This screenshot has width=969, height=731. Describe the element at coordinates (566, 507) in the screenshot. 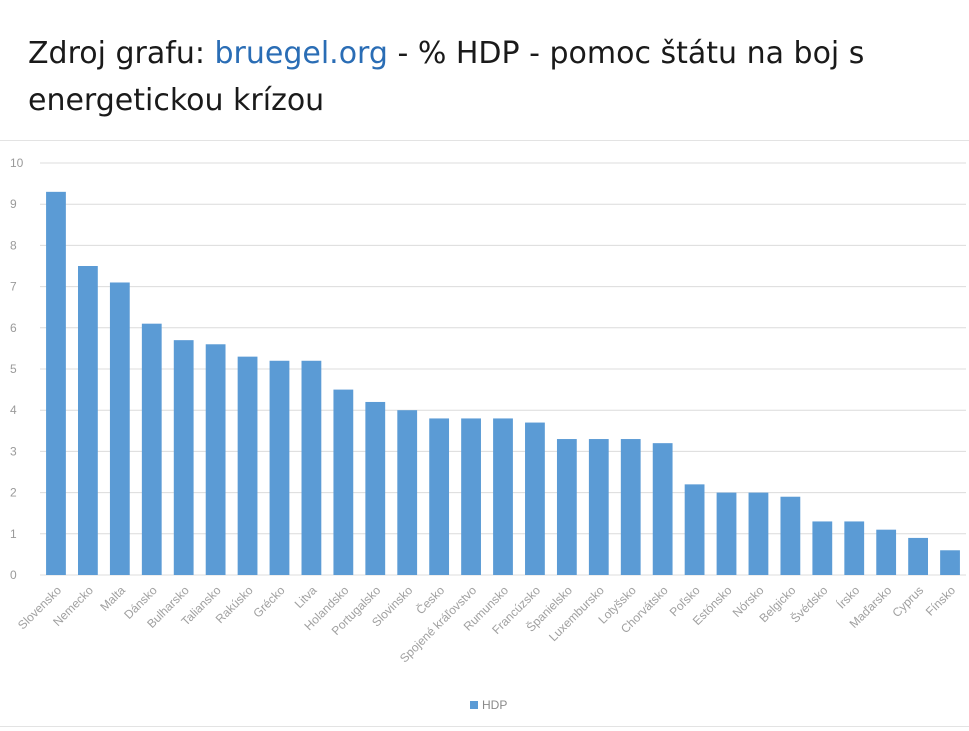

I see `bar-španielsko` at that location.